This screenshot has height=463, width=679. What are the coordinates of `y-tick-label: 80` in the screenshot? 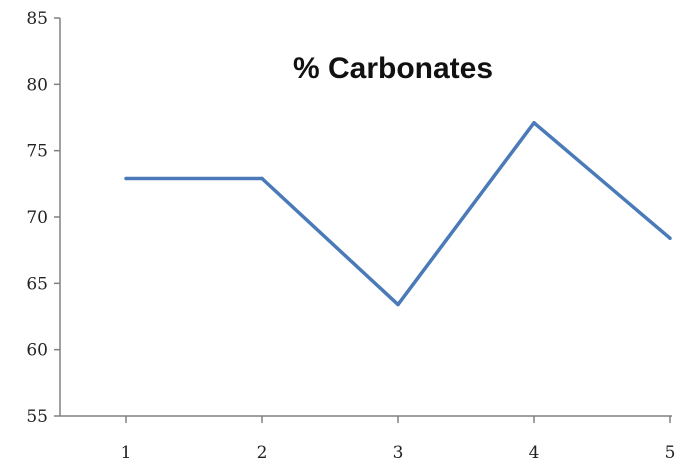 It's located at (37, 85).